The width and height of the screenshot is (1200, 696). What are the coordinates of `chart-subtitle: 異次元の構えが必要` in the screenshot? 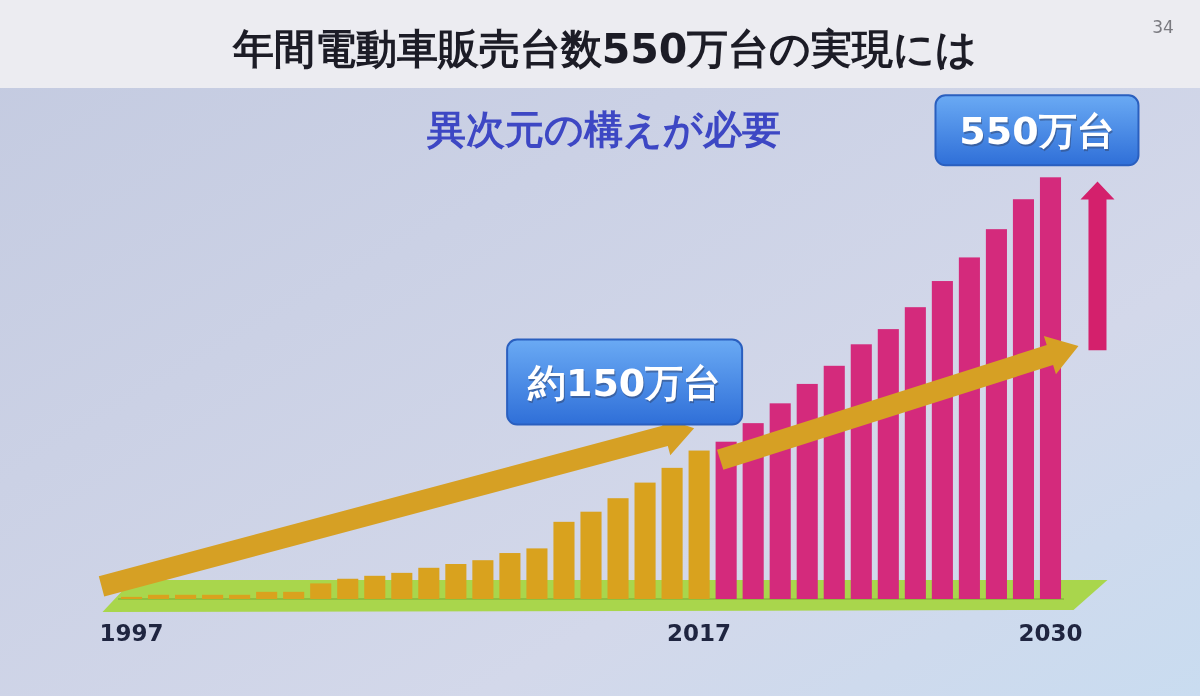 It's located at (604, 129).